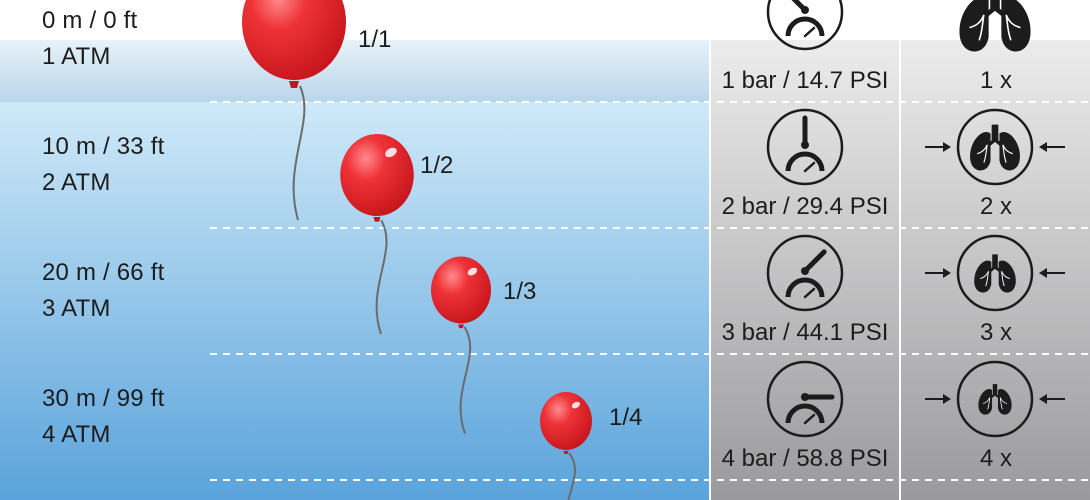 This screenshot has width=1090, height=500. Describe the element at coordinates (76, 434) in the screenshot. I see `atm-value: 4 ATM` at that location.